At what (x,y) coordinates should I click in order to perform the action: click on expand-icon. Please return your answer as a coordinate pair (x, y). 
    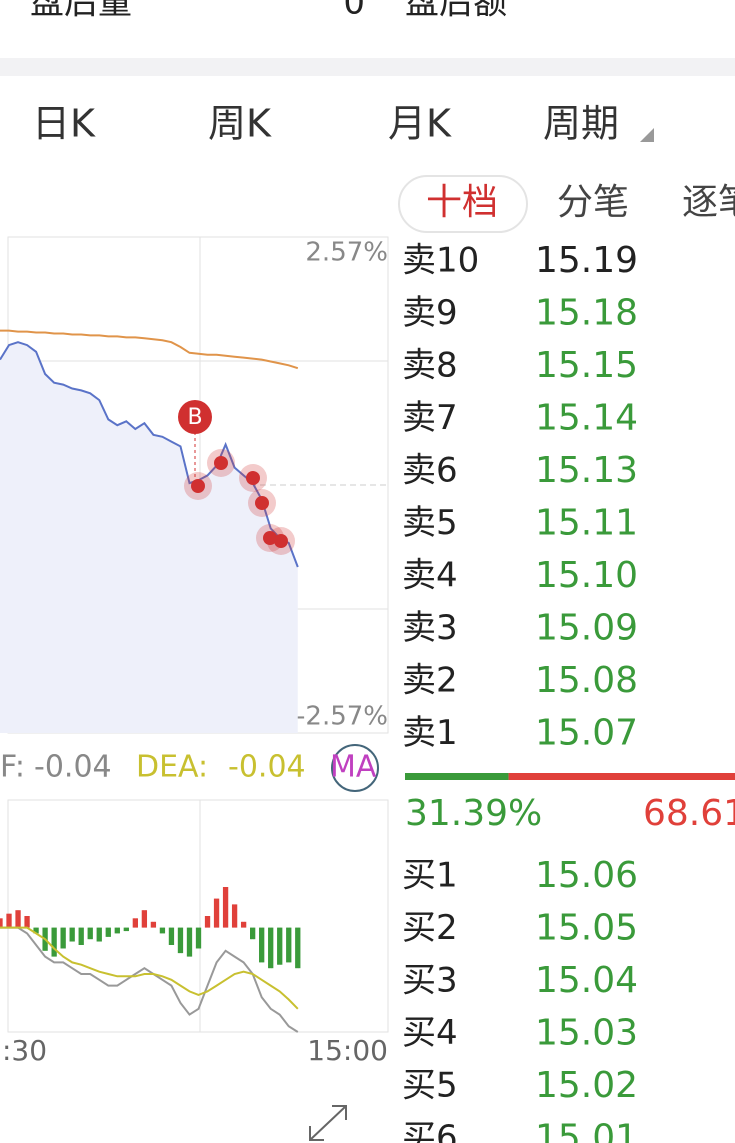
    Looking at the image, I should click on (328, 1123).